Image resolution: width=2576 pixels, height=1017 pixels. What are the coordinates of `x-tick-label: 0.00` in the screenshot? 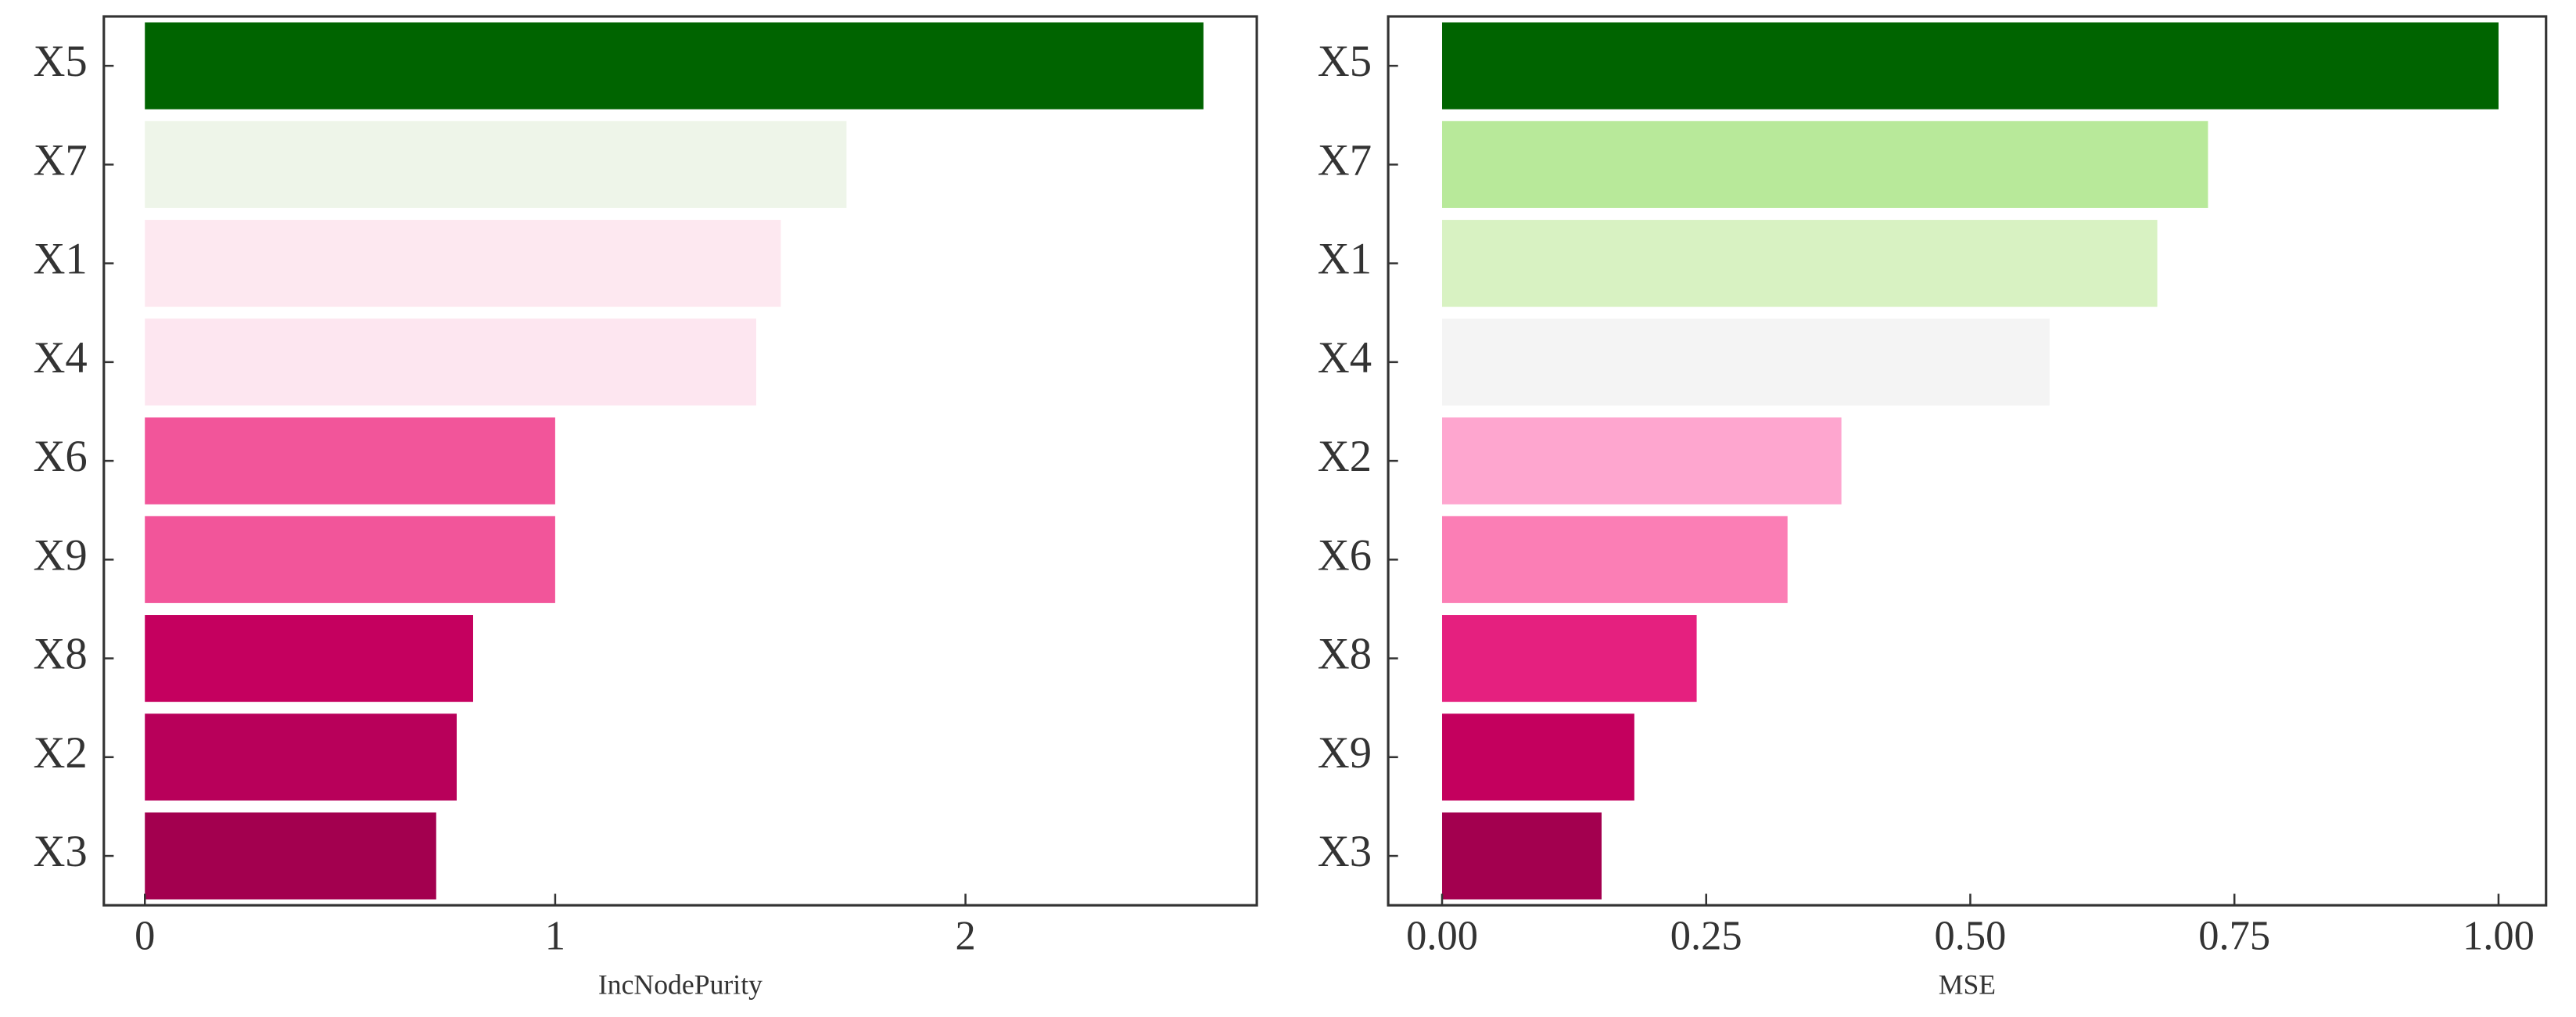 It's located at (1442, 935).